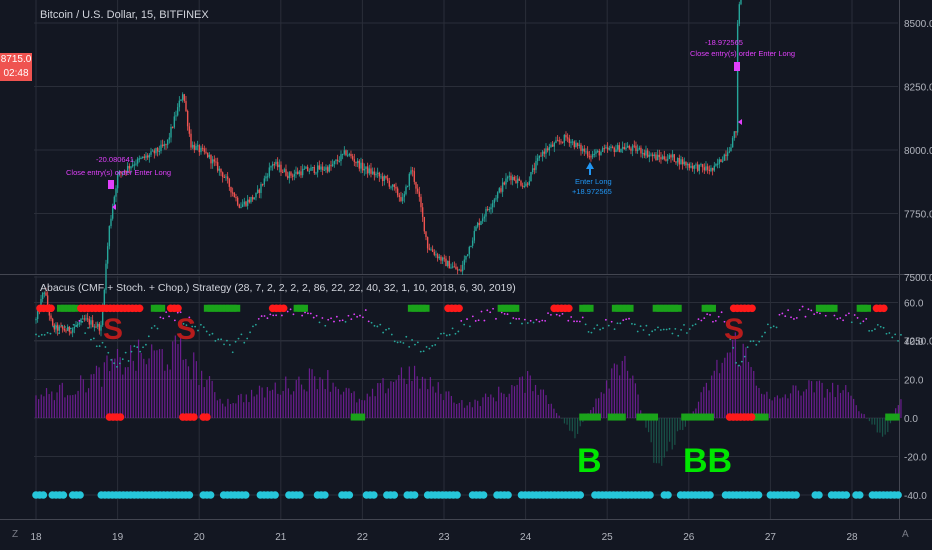  Describe the element at coordinates (281, 537) in the screenshot. I see `day-tick-label: 21` at that location.